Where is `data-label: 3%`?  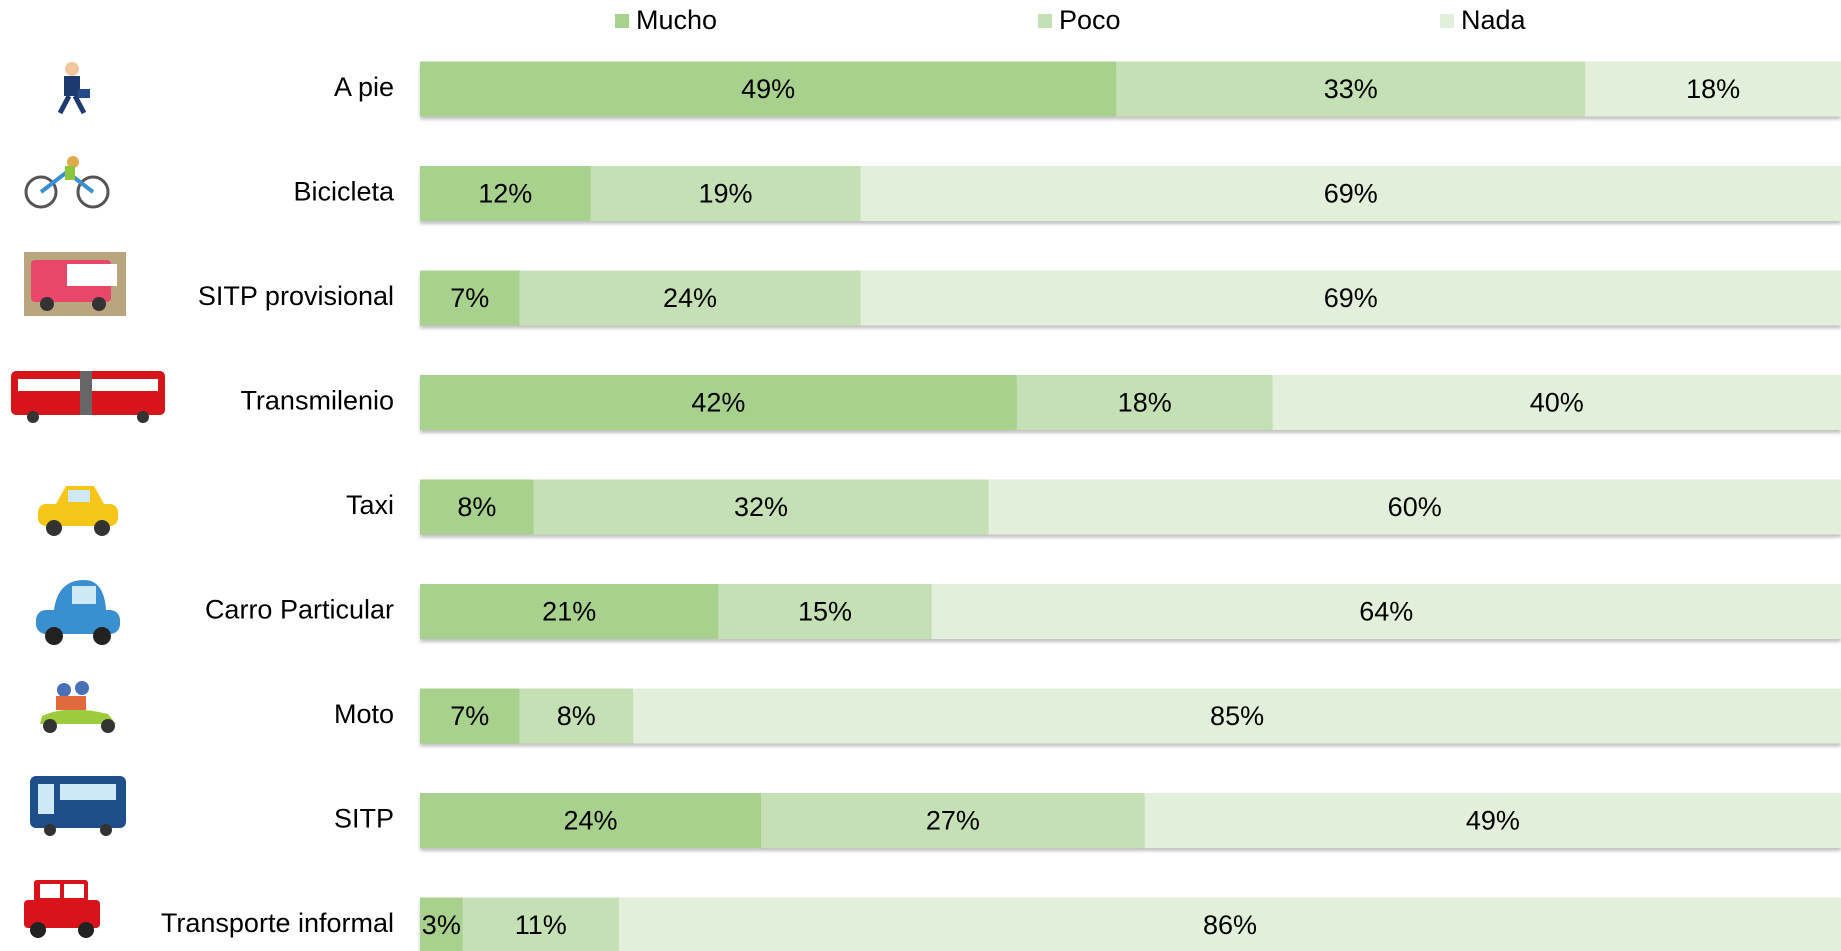 data-label: 3% is located at coordinates (441, 925).